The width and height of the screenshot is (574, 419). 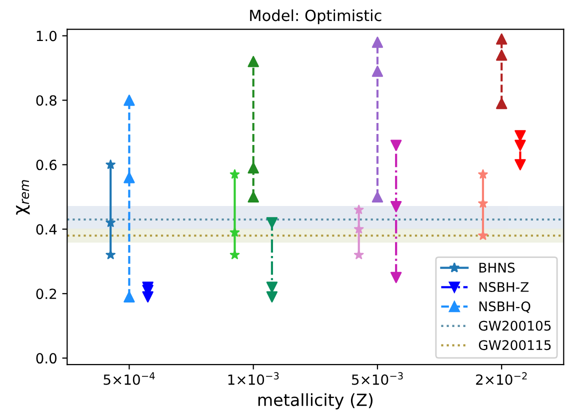 What do you see at coordinates (514, 325) in the screenshot?
I see `legend-label: GW200105` at bounding box center [514, 325].